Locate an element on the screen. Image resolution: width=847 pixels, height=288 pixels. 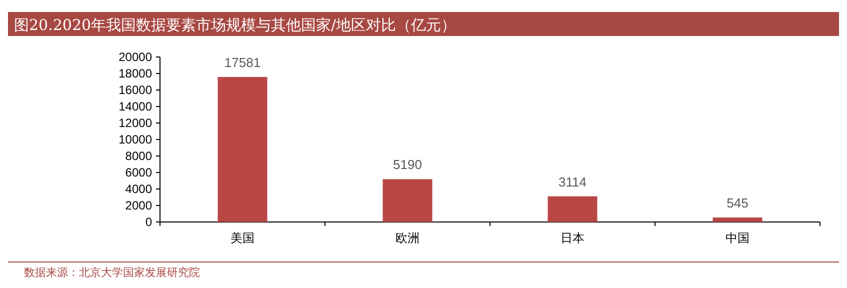
y-tick-label: 4000 is located at coordinates (138, 189).